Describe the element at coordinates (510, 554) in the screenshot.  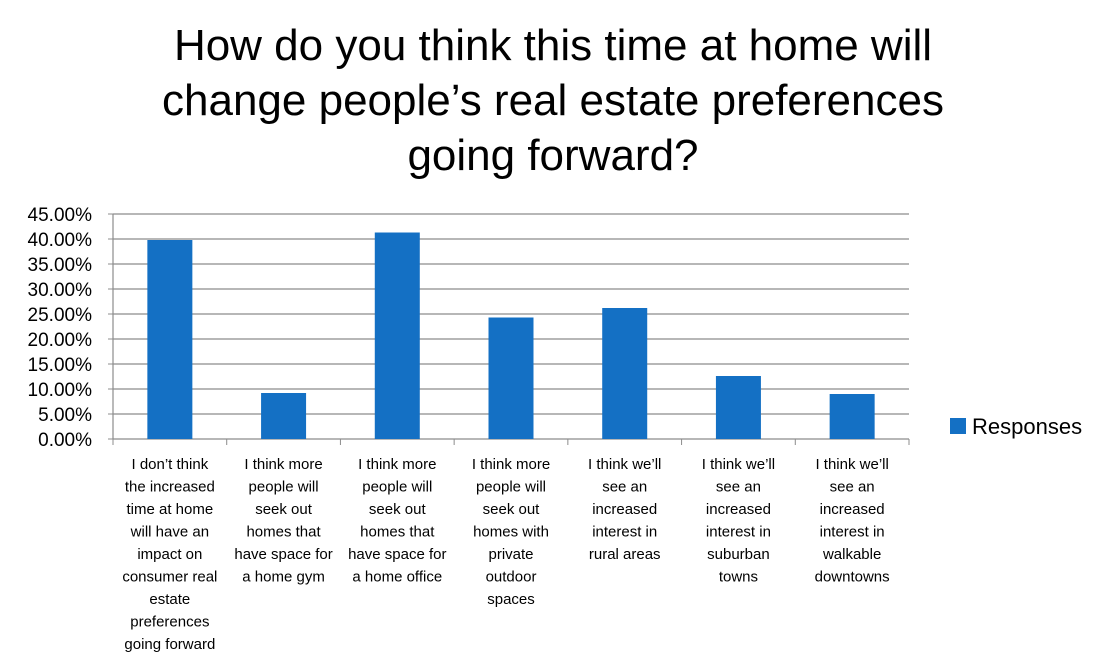
I see `x-tick-label: private` at that location.